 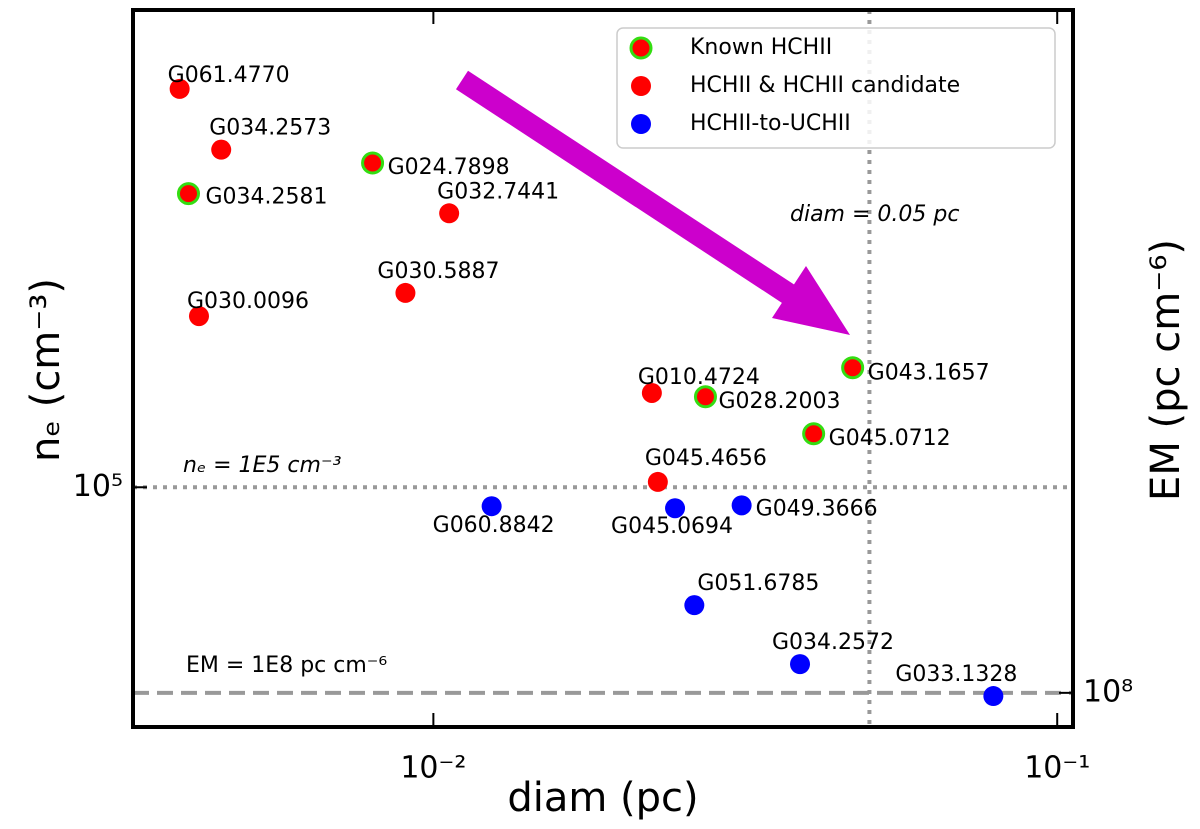 I want to click on point-label: G043.1657, so click(x=929, y=373).